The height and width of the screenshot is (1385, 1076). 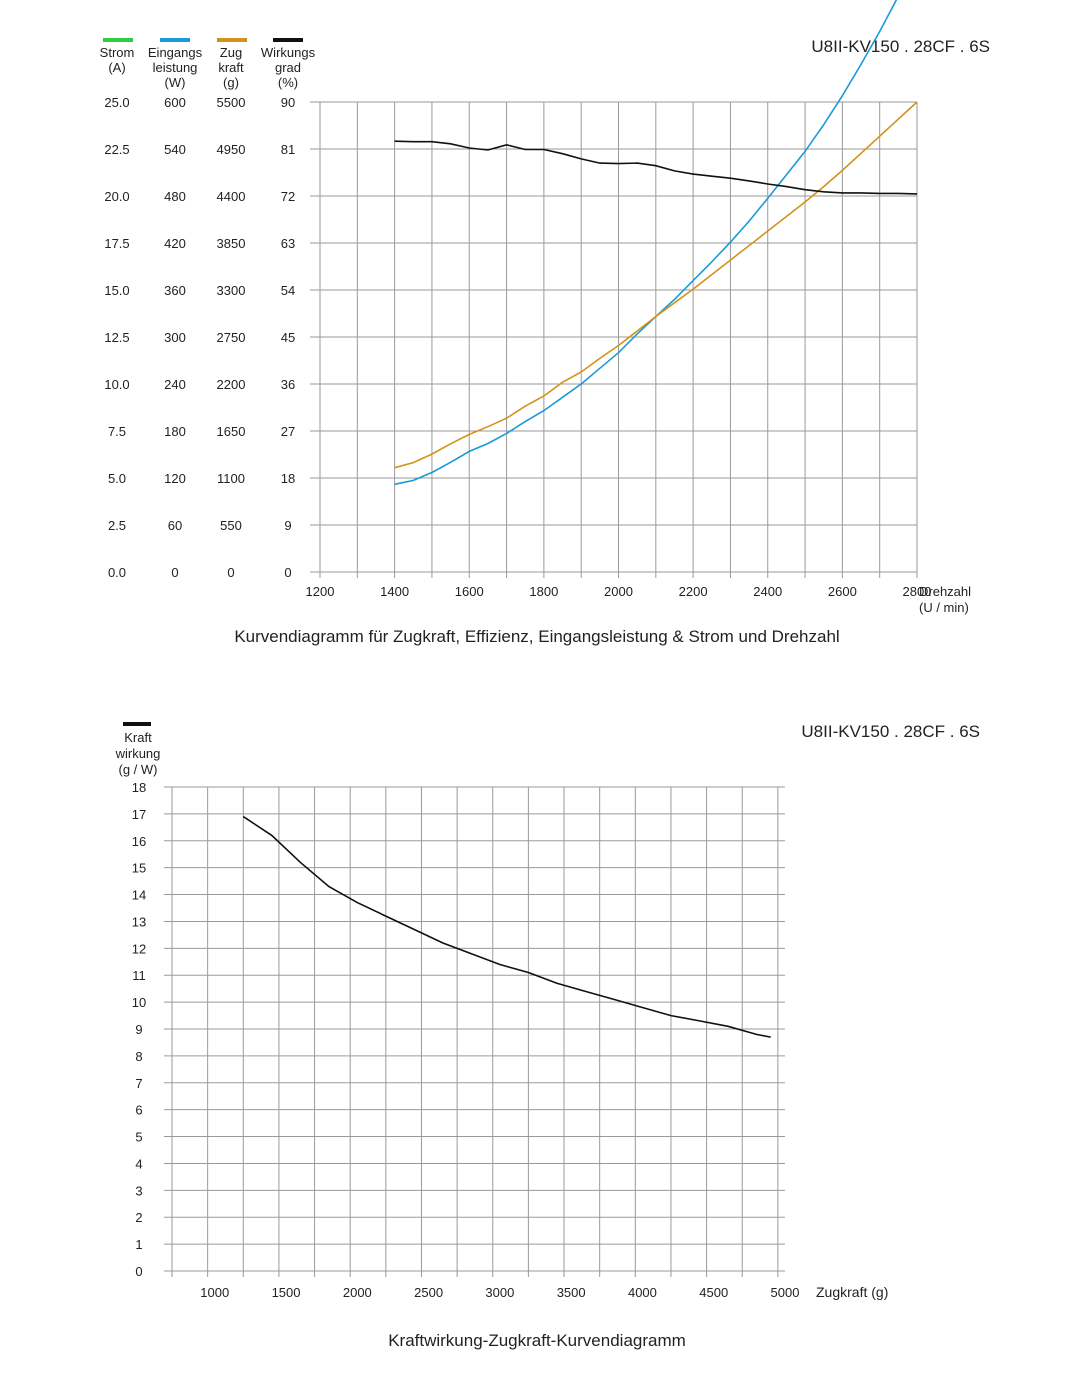 What do you see at coordinates (138, 1137) in the screenshot?
I see `chart2-ytick-label: 5` at bounding box center [138, 1137].